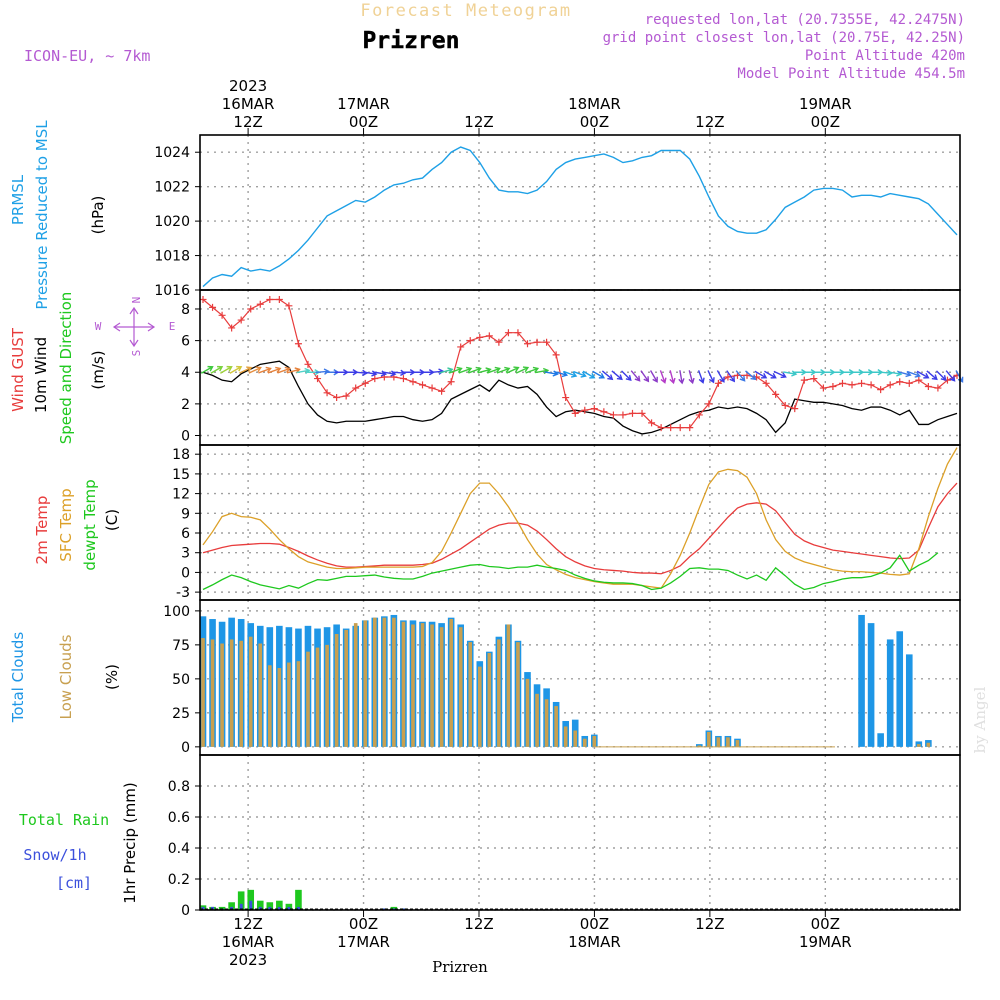  What do you see at coordinates (181, 646) in the screenshot?
I see `ytick-label-clouds: 75` at bounding box center [181, 646].